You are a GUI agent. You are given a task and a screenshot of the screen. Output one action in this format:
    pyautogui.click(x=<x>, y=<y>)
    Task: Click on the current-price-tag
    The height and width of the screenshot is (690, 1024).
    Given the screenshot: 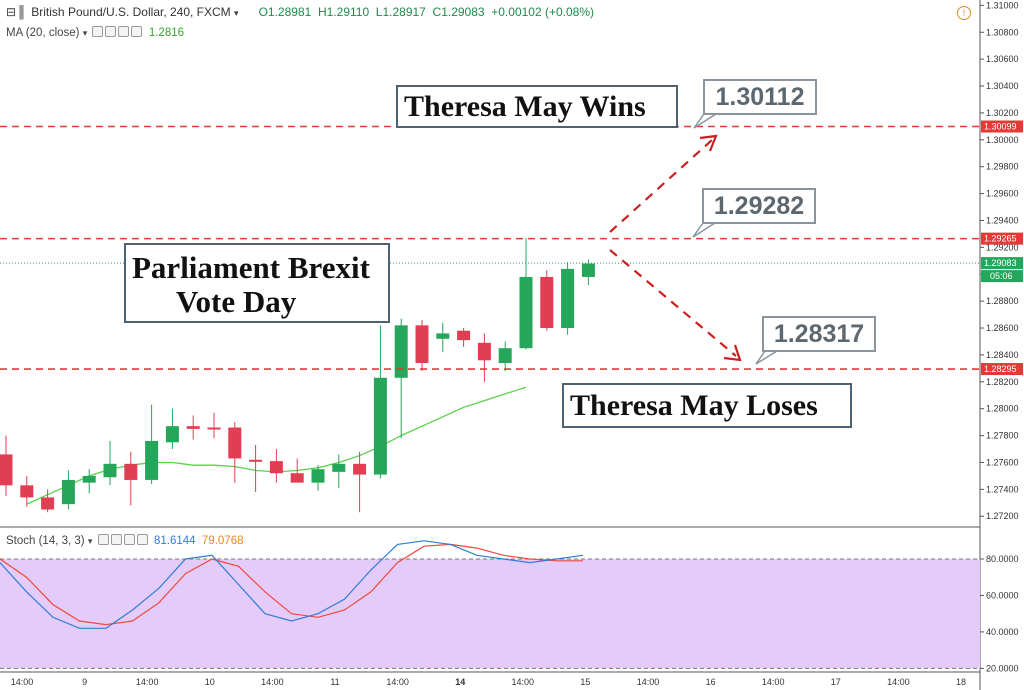 What is the action you would take?
    pyautogui.click(x=1002, y=263)
    